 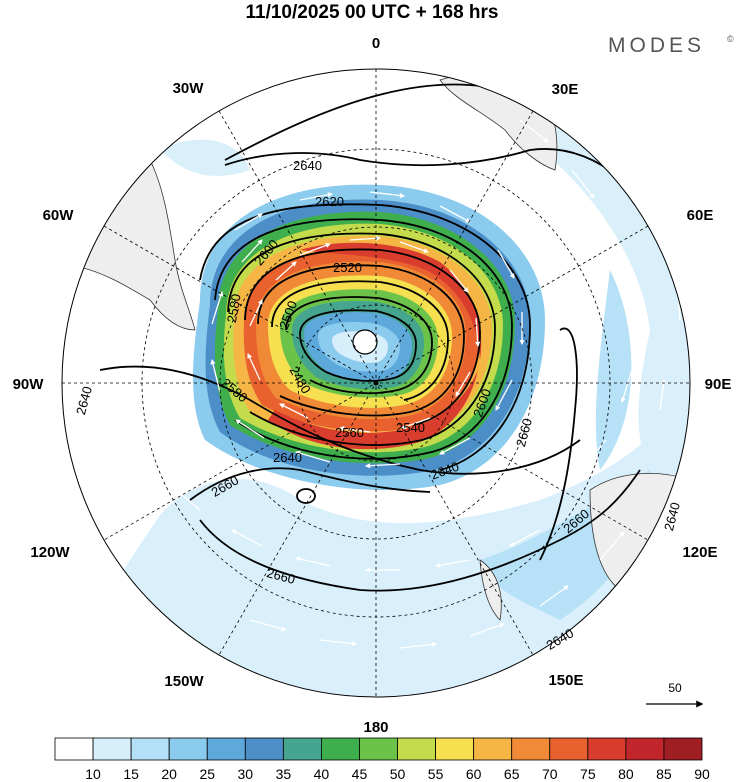 I want to click on lon-label-120e: 120E, so click(x=699, y=552).